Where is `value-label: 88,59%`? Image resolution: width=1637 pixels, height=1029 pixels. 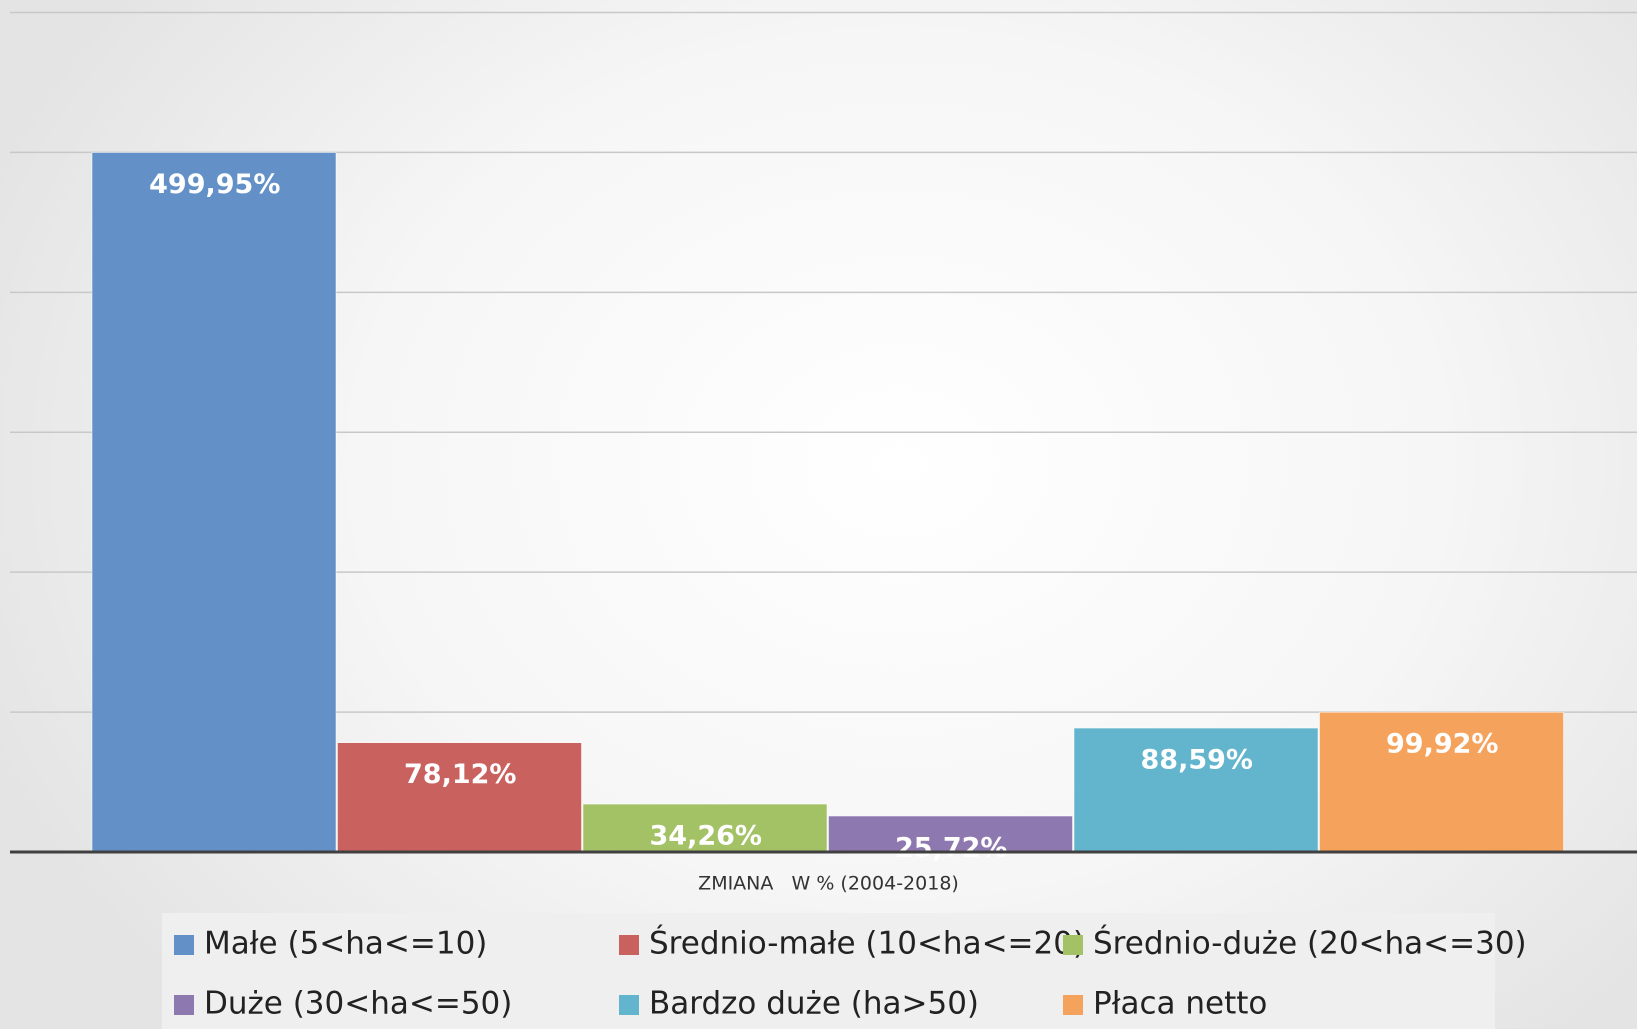 value-label: 88,59% is located at coordinates (1197, 760).